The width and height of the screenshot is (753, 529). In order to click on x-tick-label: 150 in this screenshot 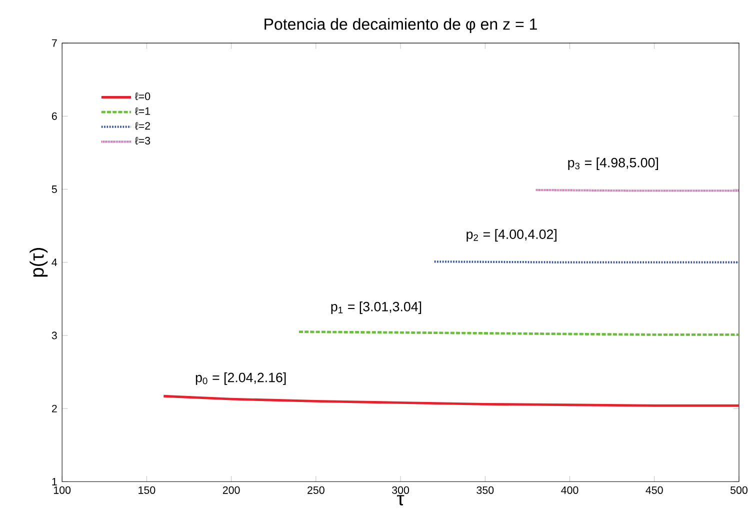, I will do `click(147, 490)`.